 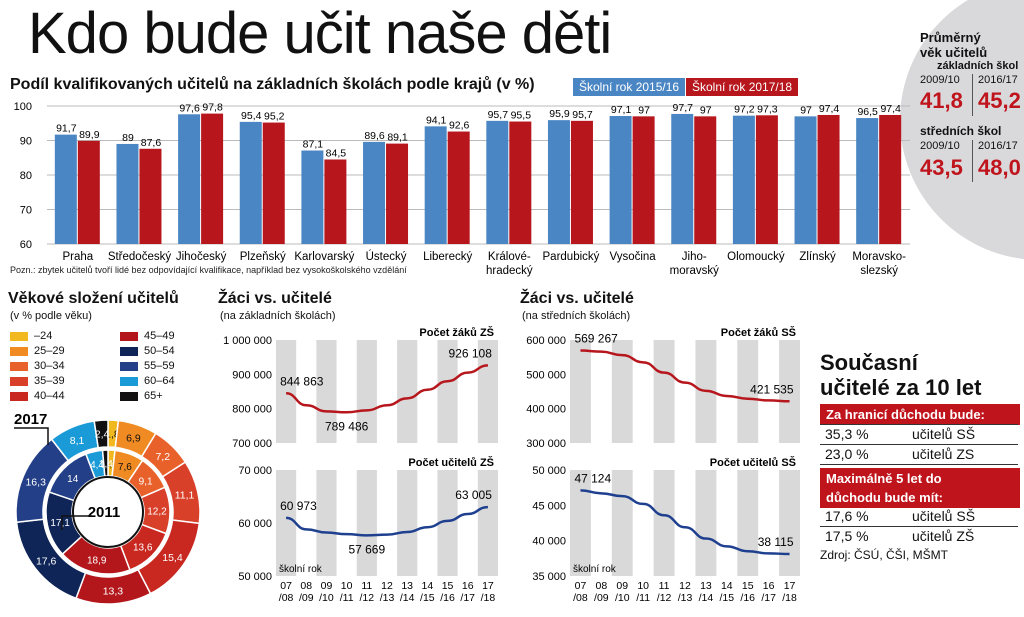 I want to click on avg-age-zs-b: 45,2, so click(x=999, y=100).